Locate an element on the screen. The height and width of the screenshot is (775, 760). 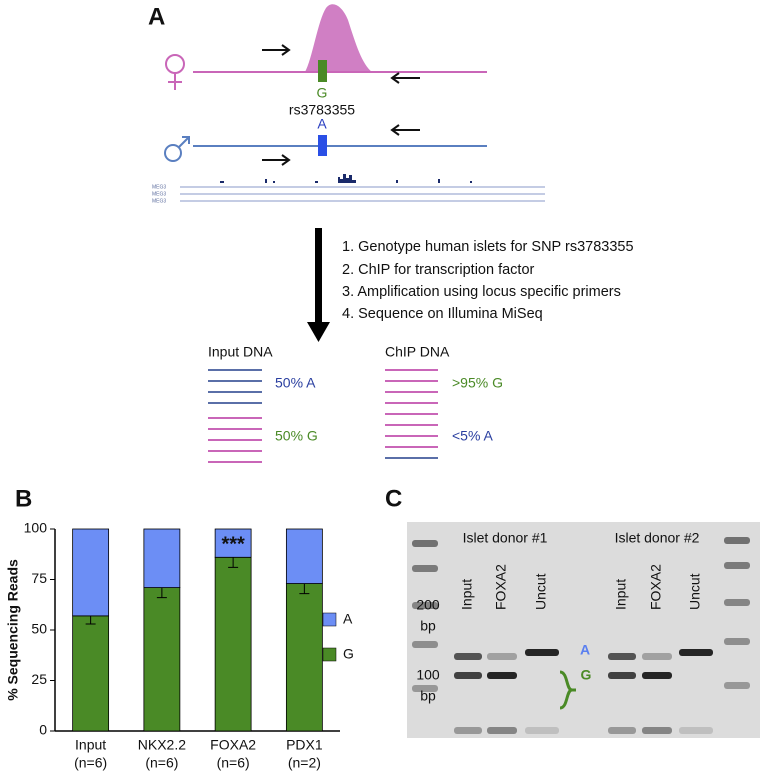
donor-label: Islet donor #2 is located at coordinates (657, 538).